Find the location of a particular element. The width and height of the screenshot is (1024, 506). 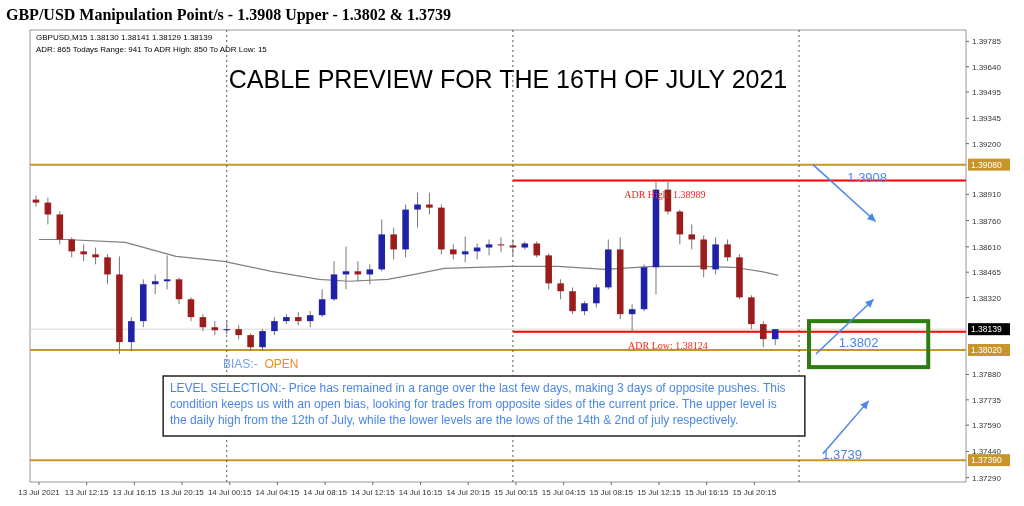

annotation: GBPUSD,M15 1.38130 1.38141 1.38129 1.38139 is located at coordinates (124, 37).